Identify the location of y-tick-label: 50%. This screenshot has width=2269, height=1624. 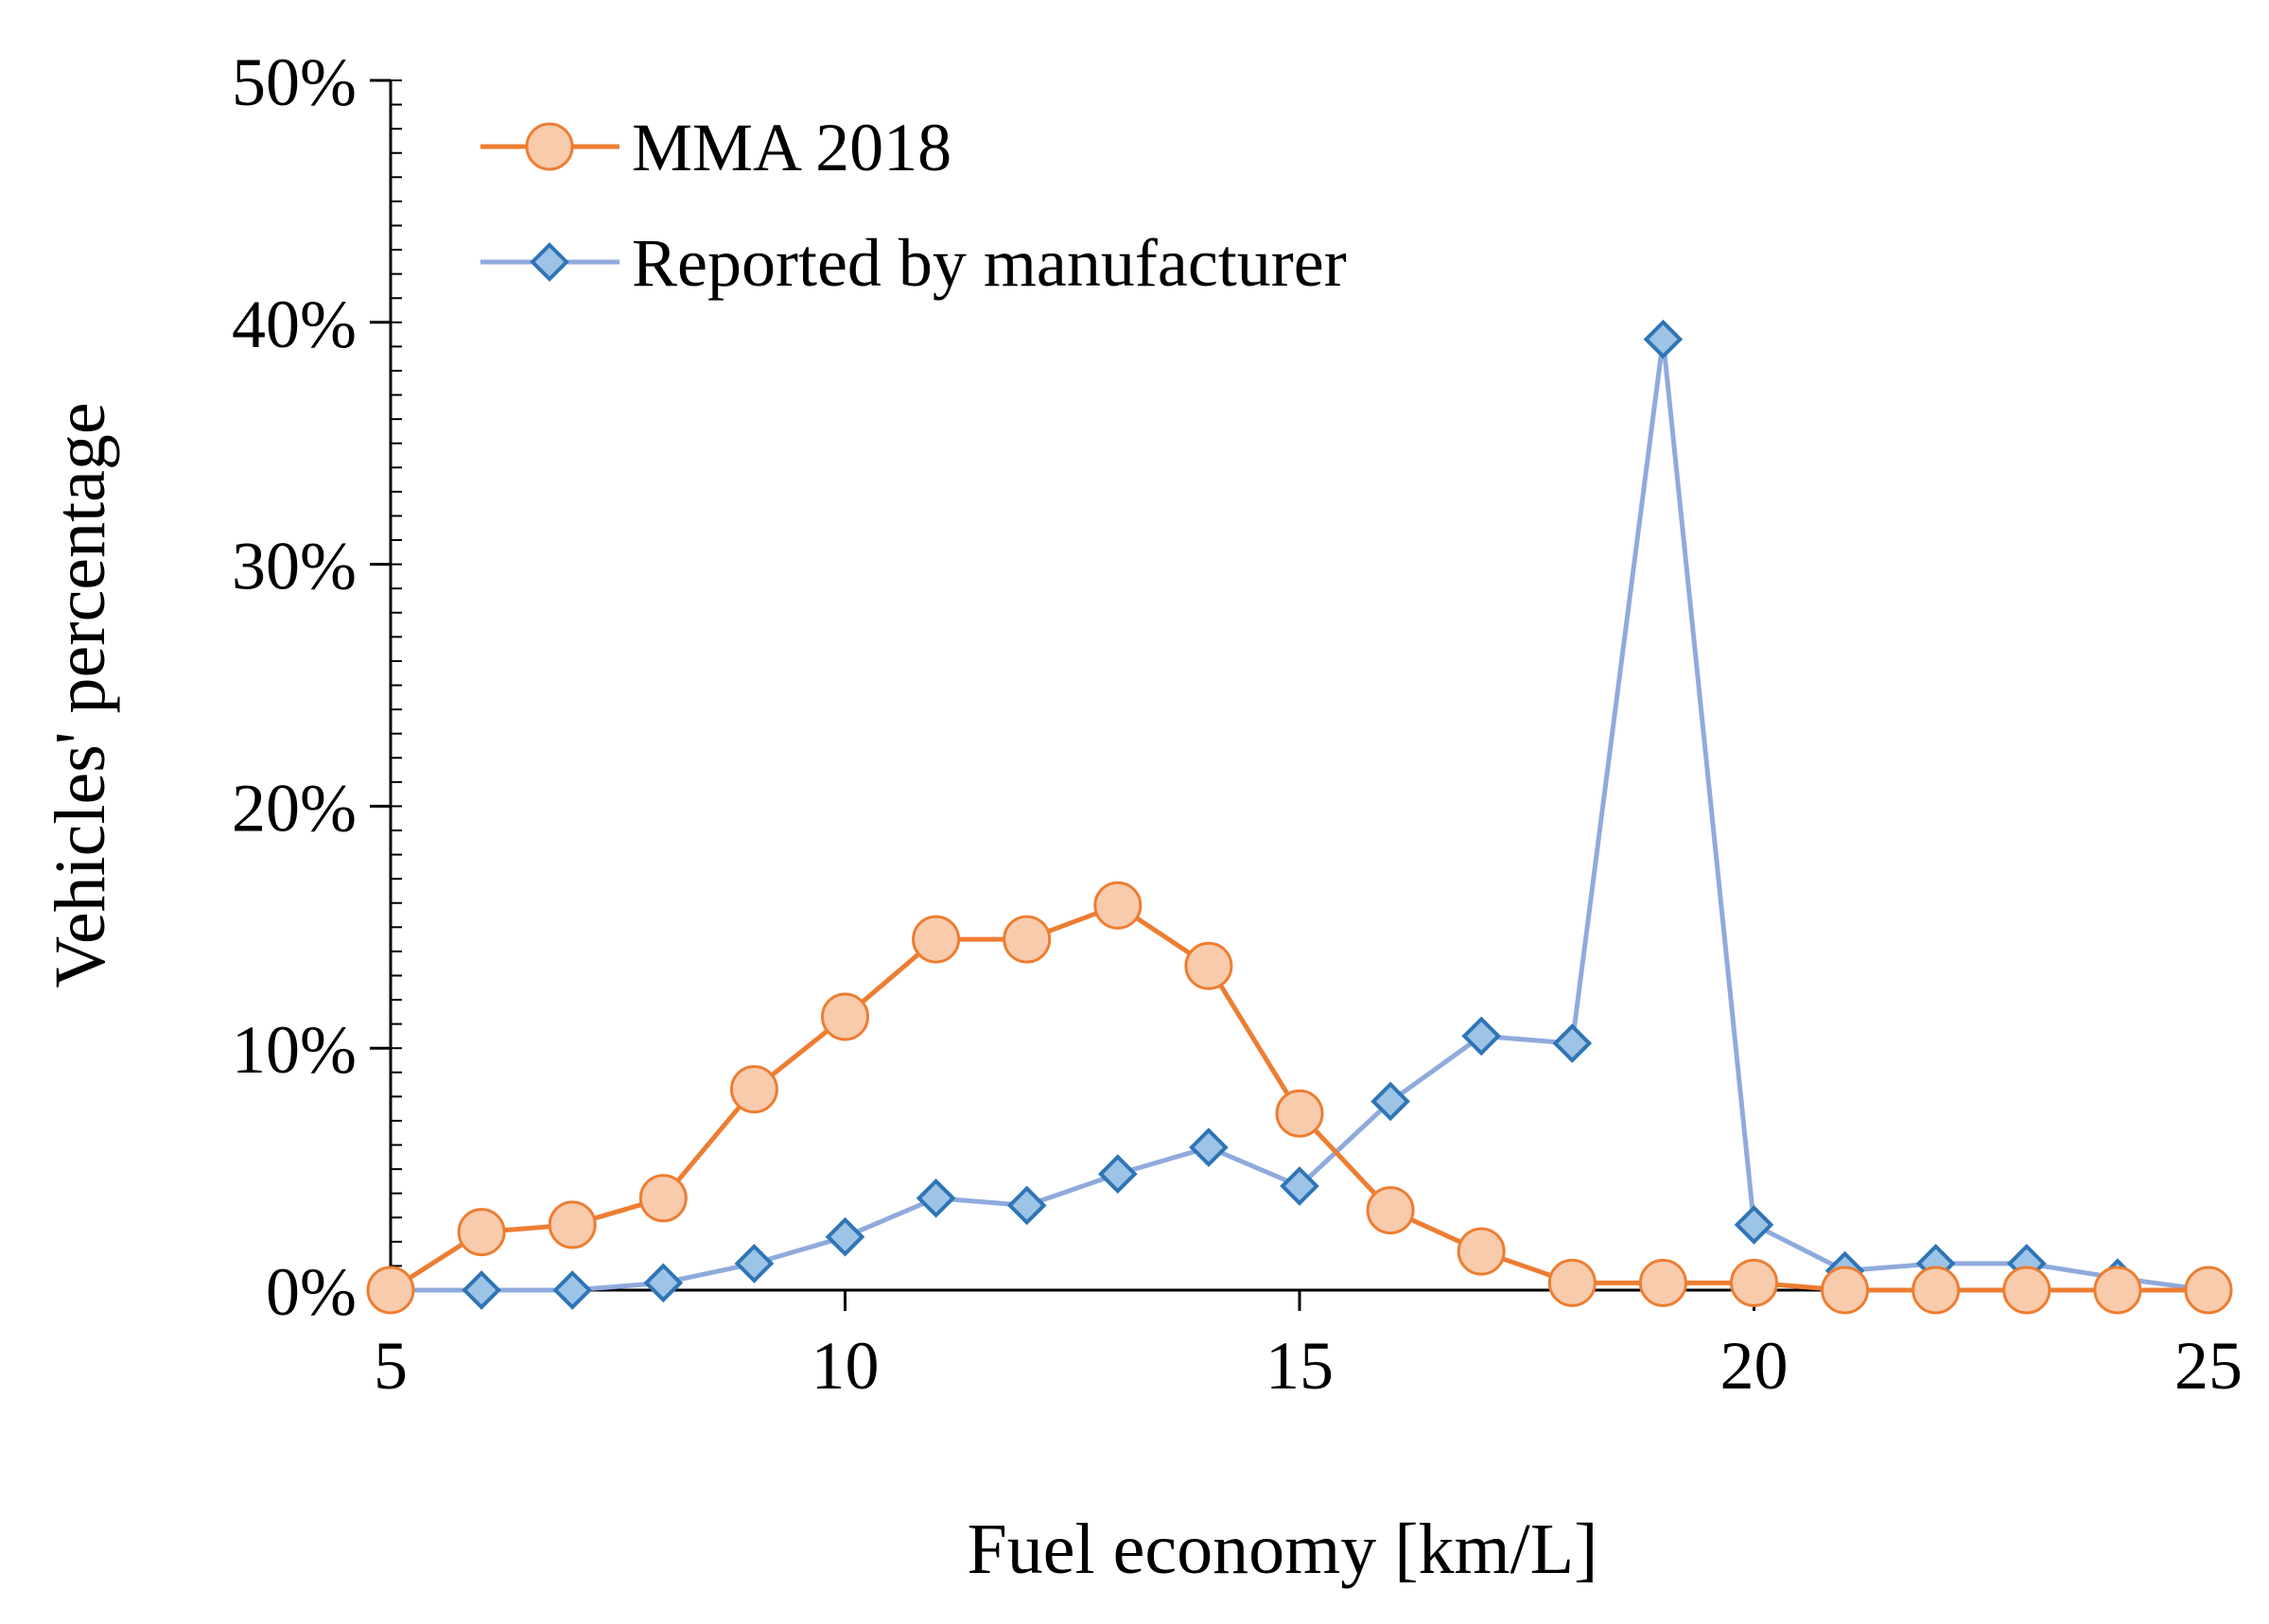
(295, 82).